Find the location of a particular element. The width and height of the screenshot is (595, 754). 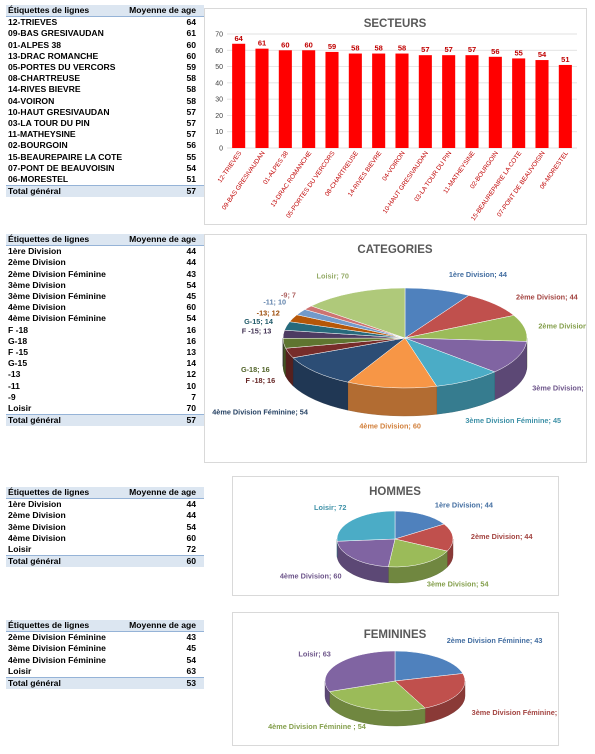

row-value: 51 is located at coordinates (191, 179).